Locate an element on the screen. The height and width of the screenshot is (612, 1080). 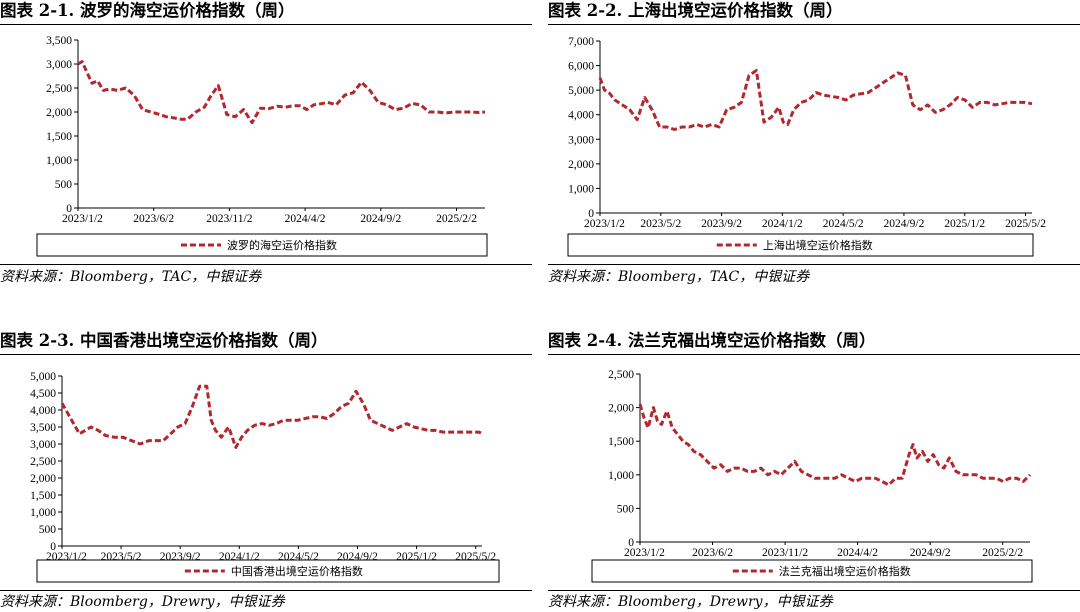
panel-title: 图表 2-3. 中国香港出境空运价格指数（周） is located at coordinates (164, 340).